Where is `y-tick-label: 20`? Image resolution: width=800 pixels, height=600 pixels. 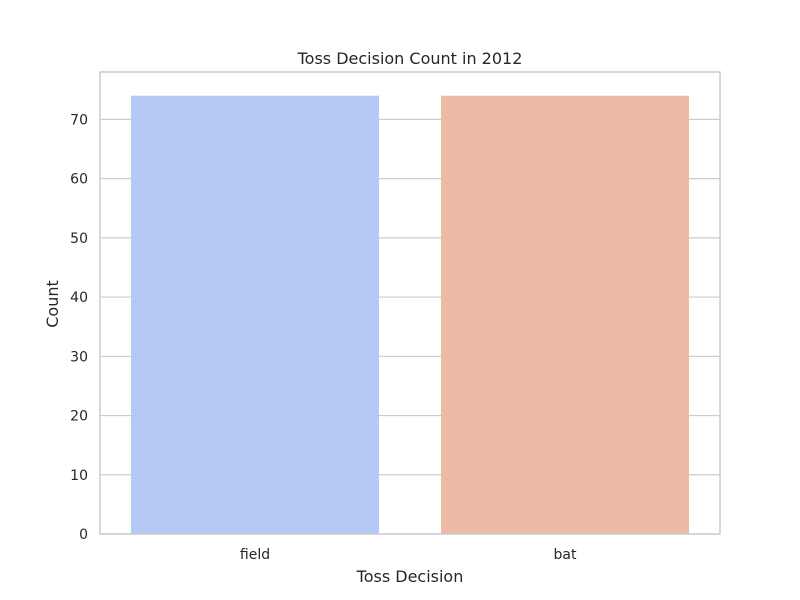 y-tick-label: 20 is located at coordinates (79, 417).